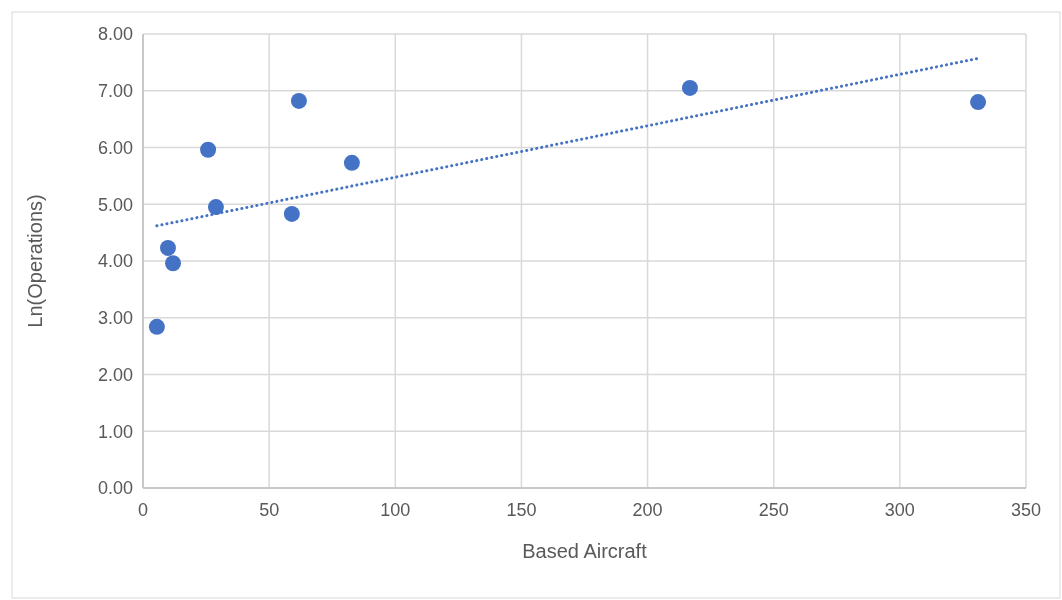  I want to click on x-tick-label: 250, so click(773, 510).